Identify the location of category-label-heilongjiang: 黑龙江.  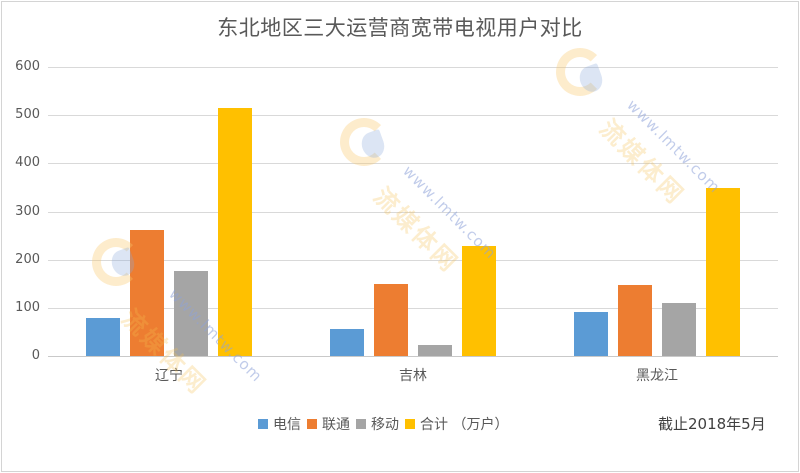
(657, 376).